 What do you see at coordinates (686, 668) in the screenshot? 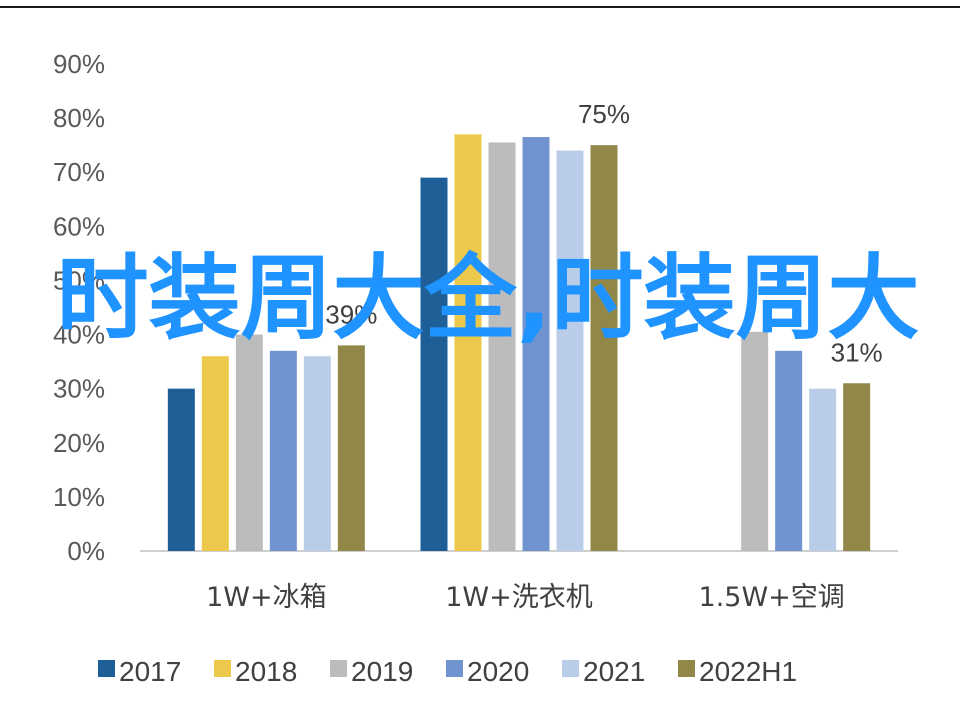
I see `legend-swatch-2022H1` at bounding box center [686, 668].